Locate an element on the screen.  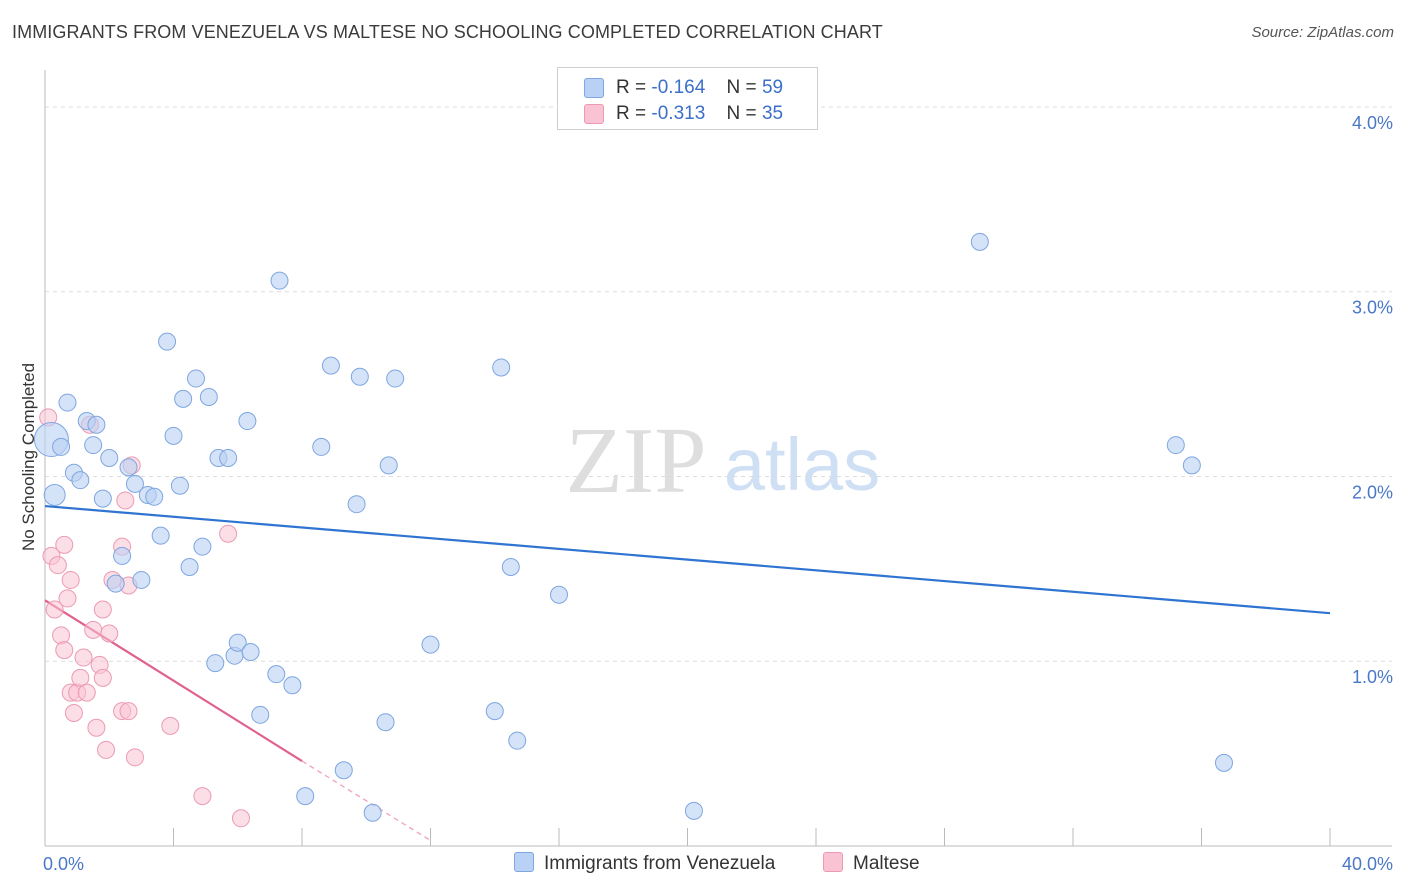
bottom-legend-label: Maltese is located at coordinates (886, 863).